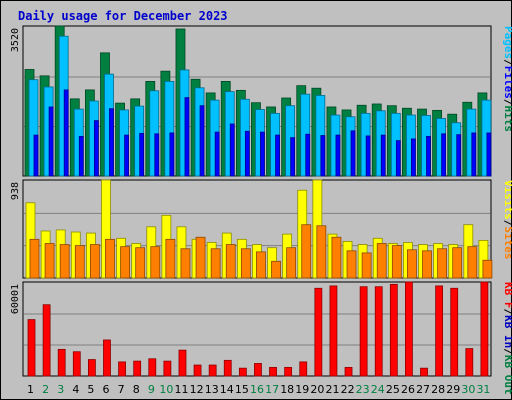 The height and width of the screenshot is (400, 512). I want to click on x-label-day-31: 31, so click(483, 389).